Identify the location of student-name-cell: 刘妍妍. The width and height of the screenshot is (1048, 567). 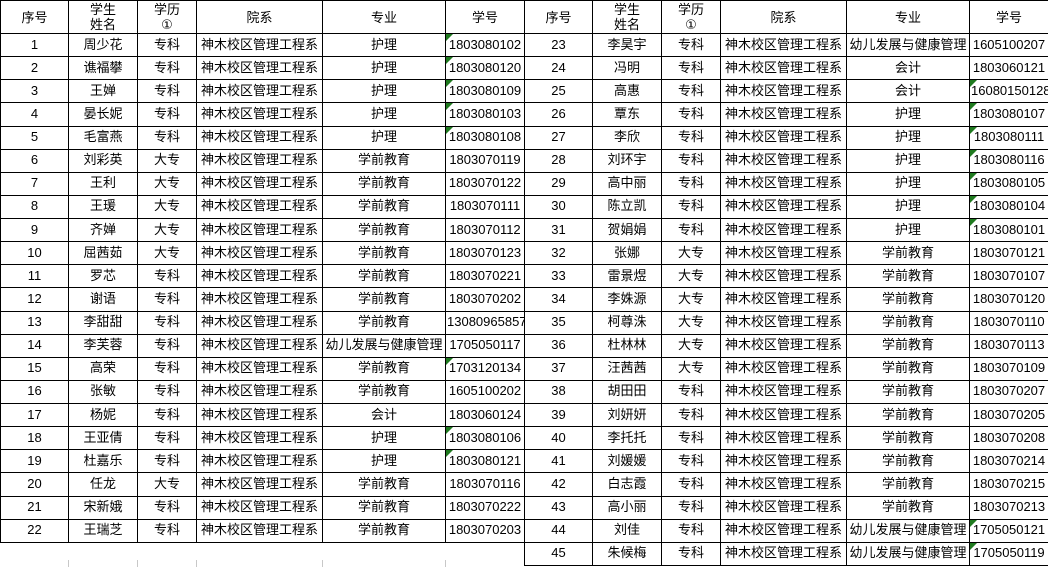
(627, 415).